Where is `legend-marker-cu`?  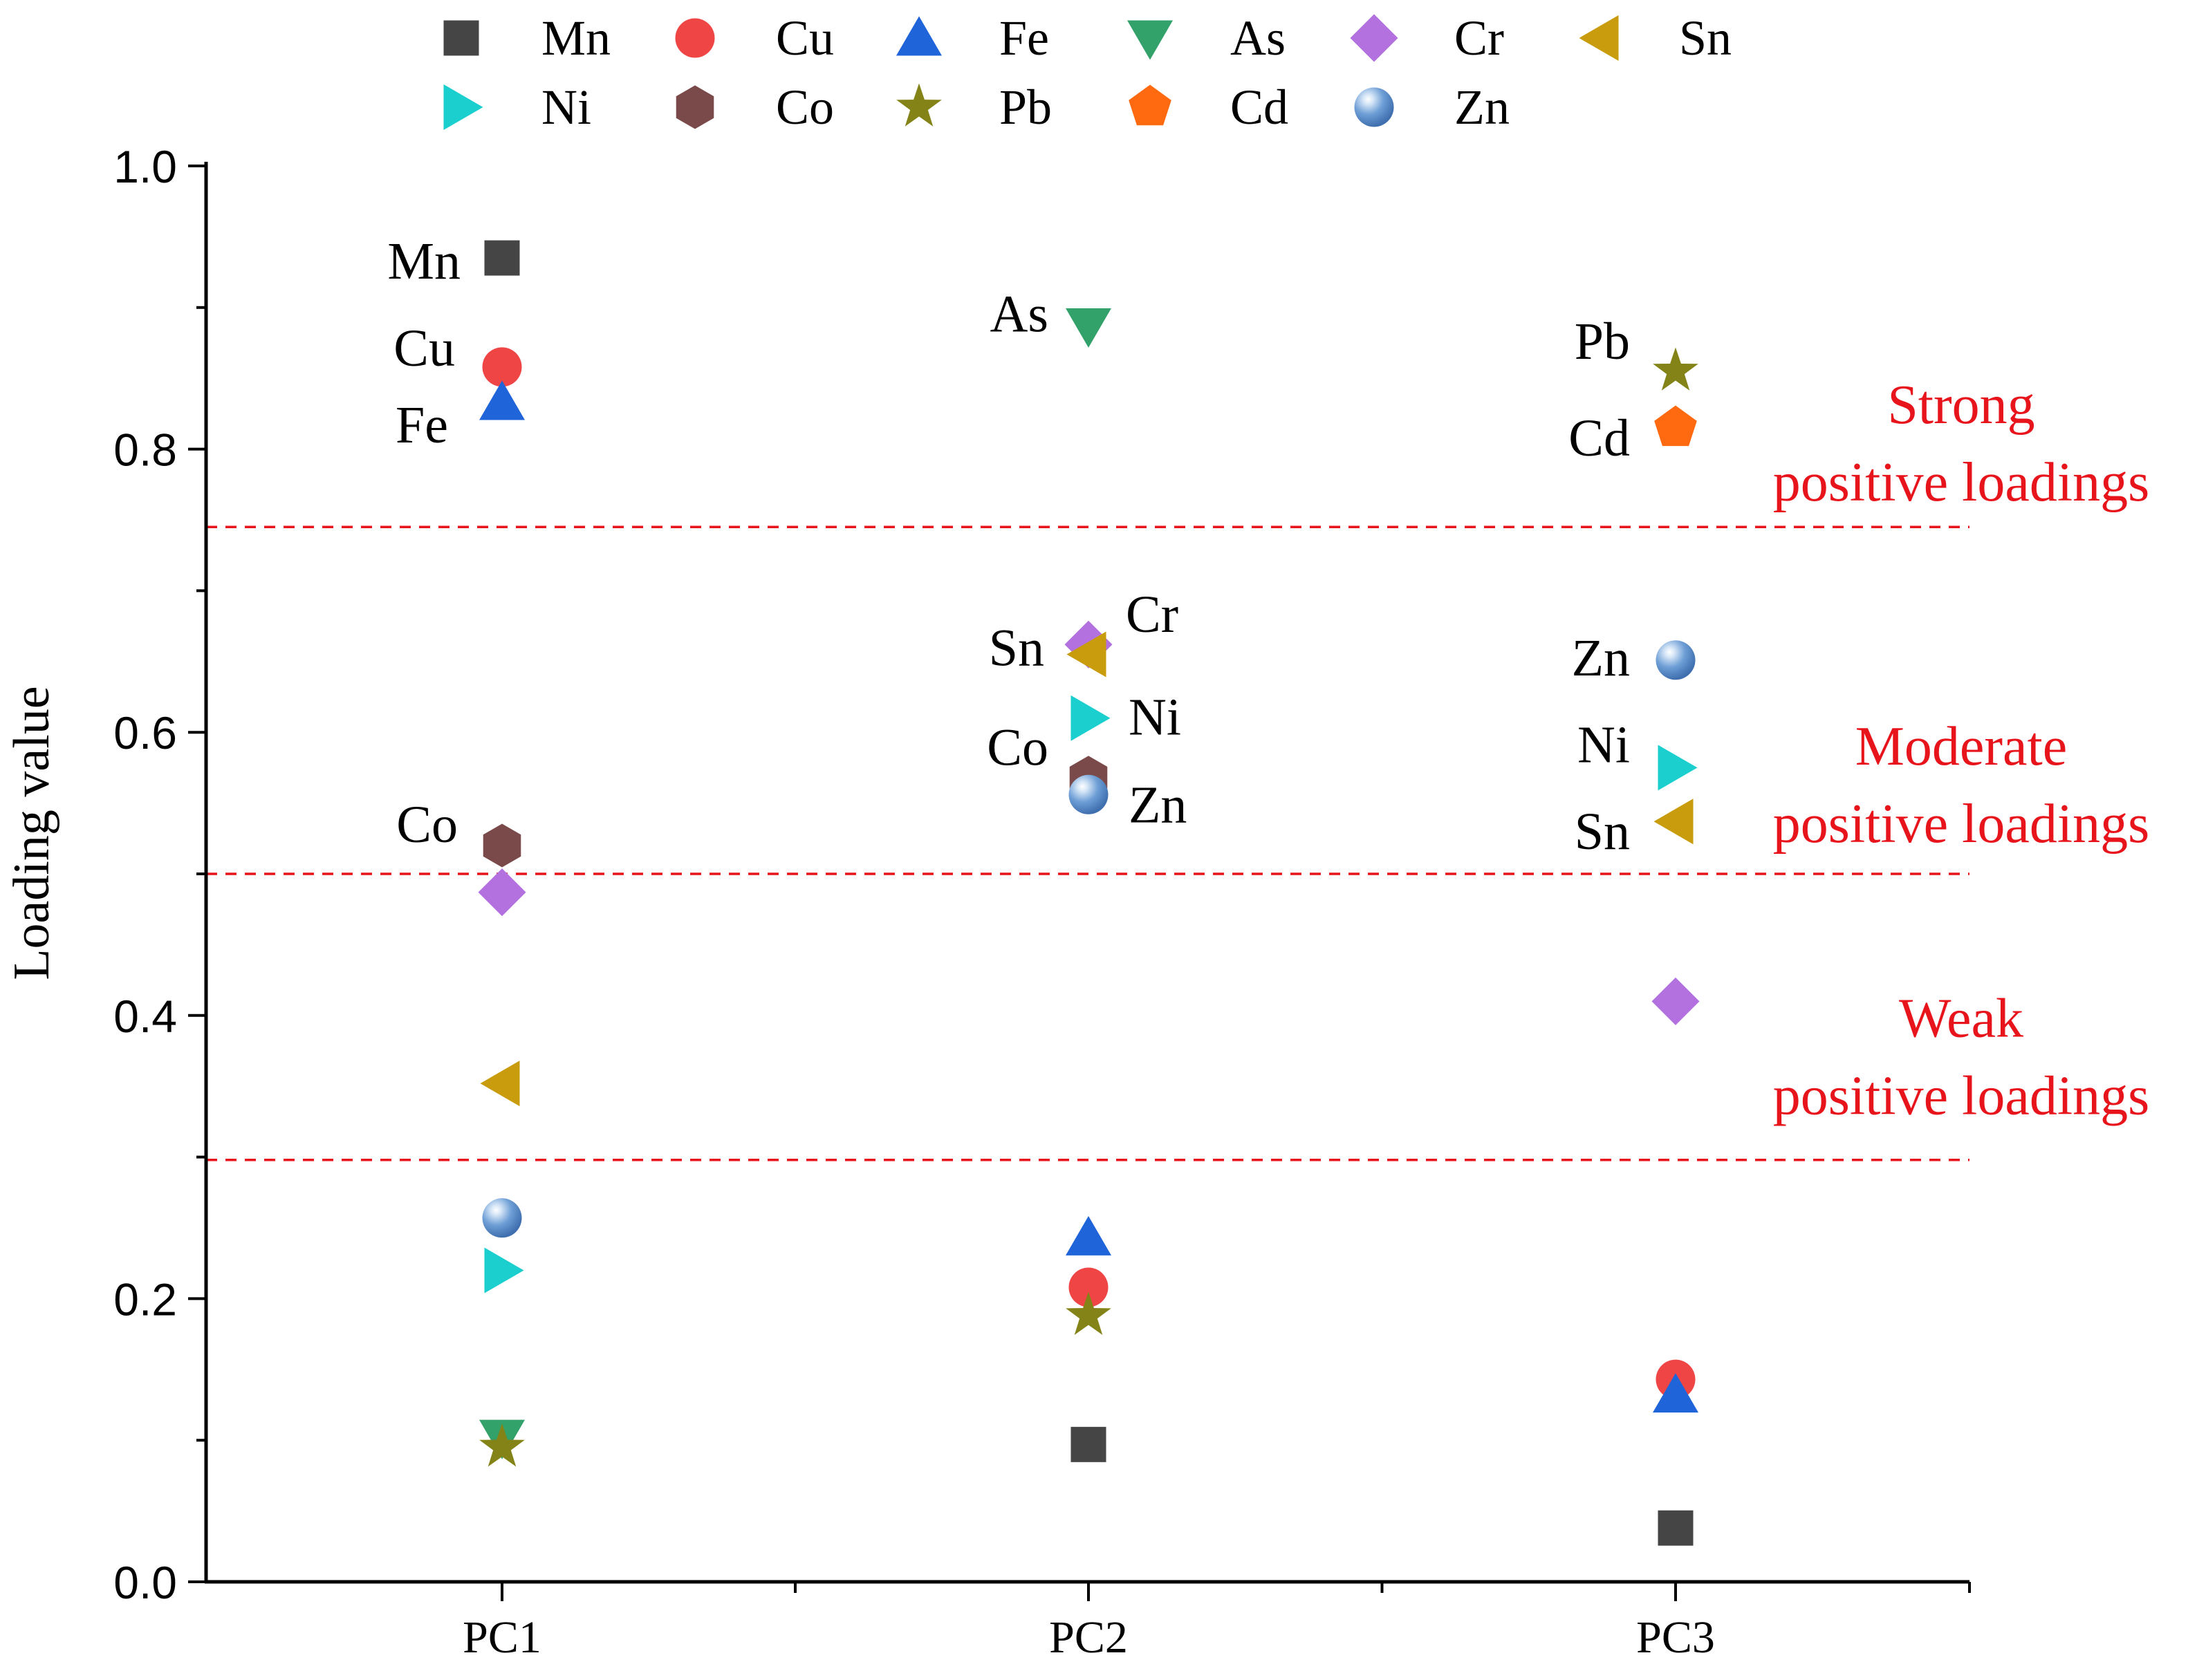 legend-marker-cu is located at coordinates (695, 38).